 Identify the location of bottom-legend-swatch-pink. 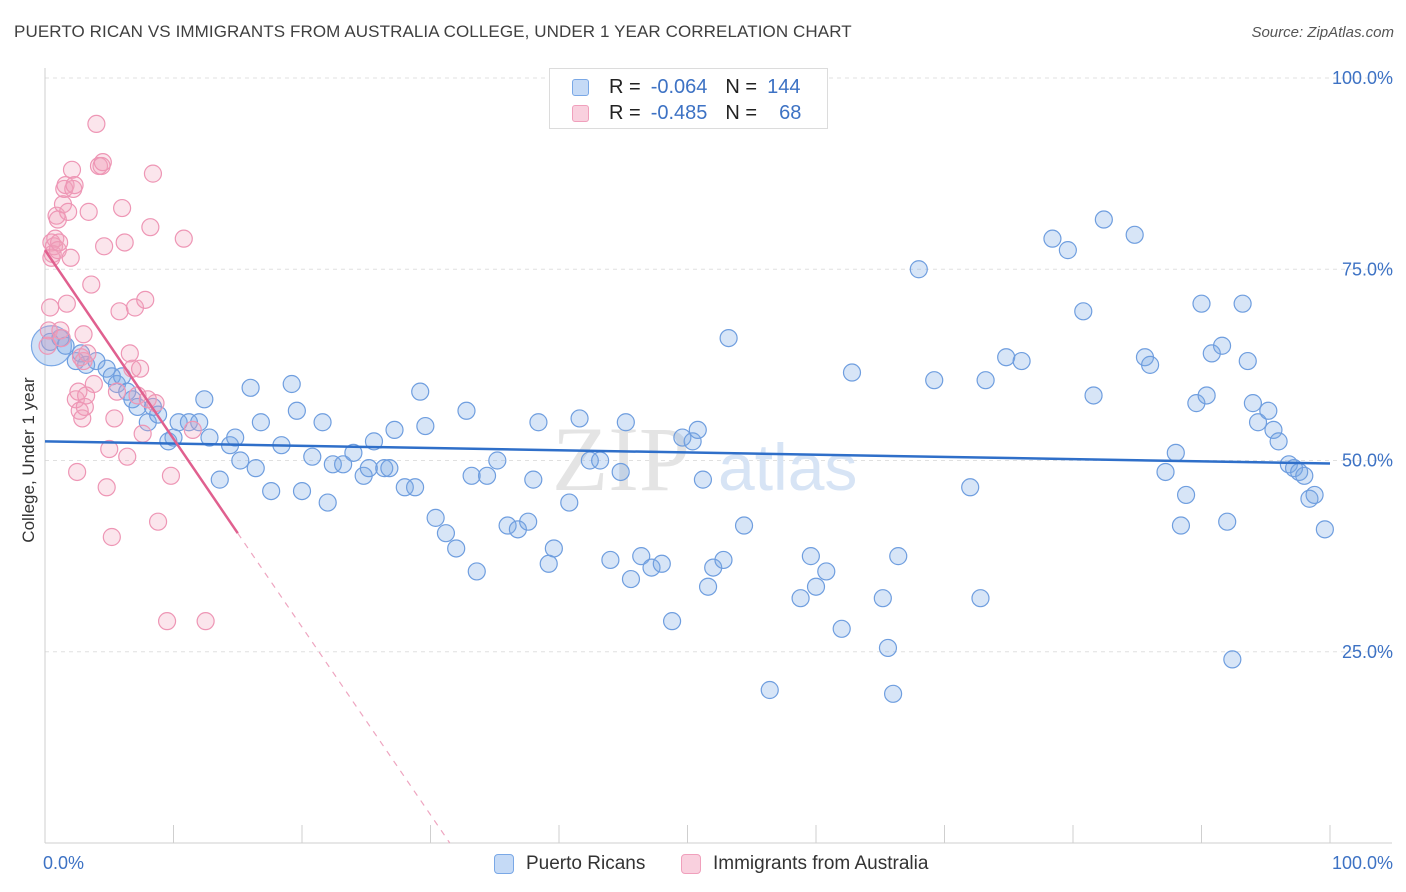
(691, 864).